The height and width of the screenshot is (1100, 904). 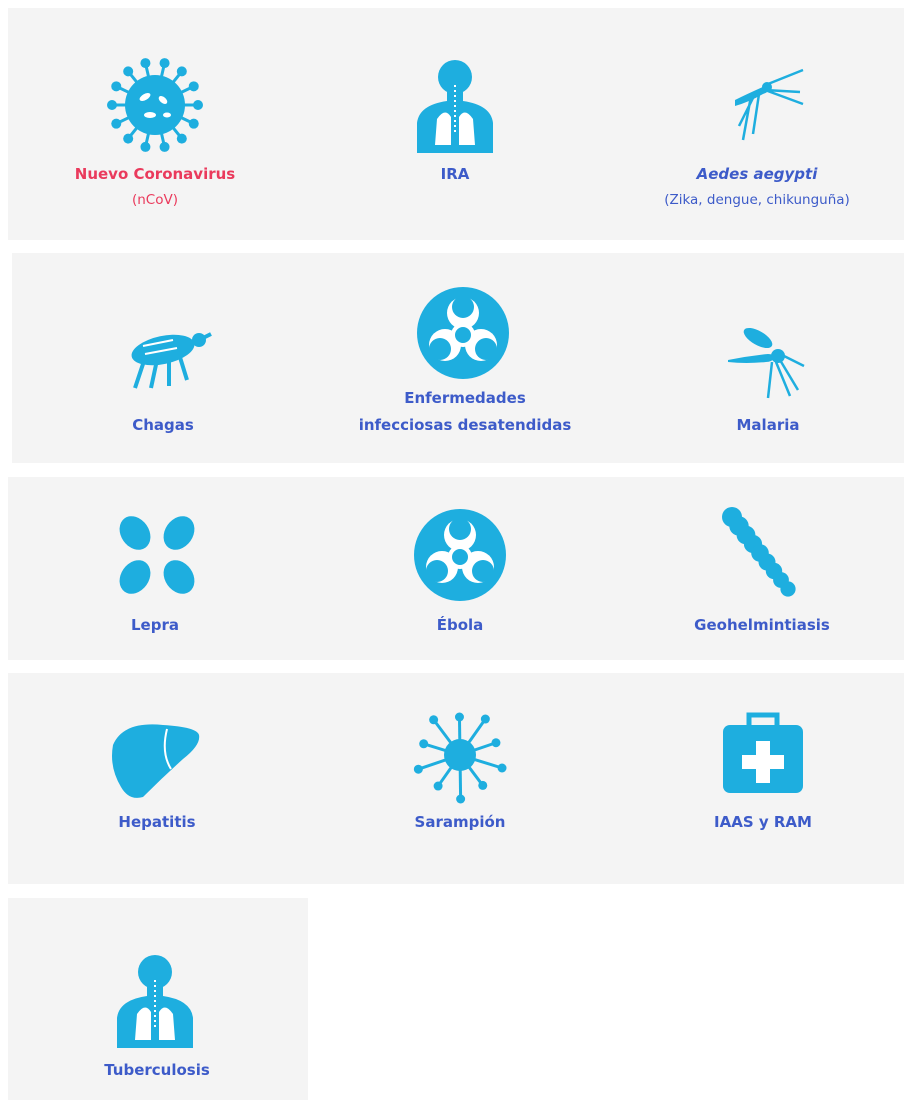 I want to click on disease-link: Geohelmintiasis, so click(x=758, y=625).